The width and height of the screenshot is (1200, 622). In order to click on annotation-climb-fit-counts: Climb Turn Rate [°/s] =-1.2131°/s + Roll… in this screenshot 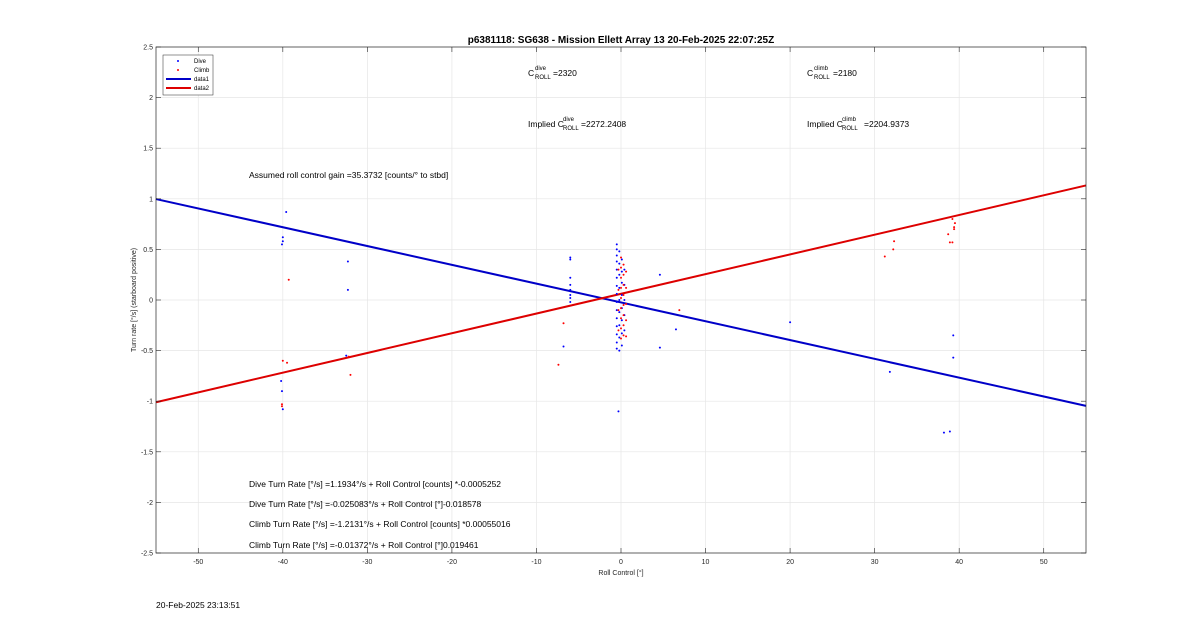, I will do `click(380, 524)`.